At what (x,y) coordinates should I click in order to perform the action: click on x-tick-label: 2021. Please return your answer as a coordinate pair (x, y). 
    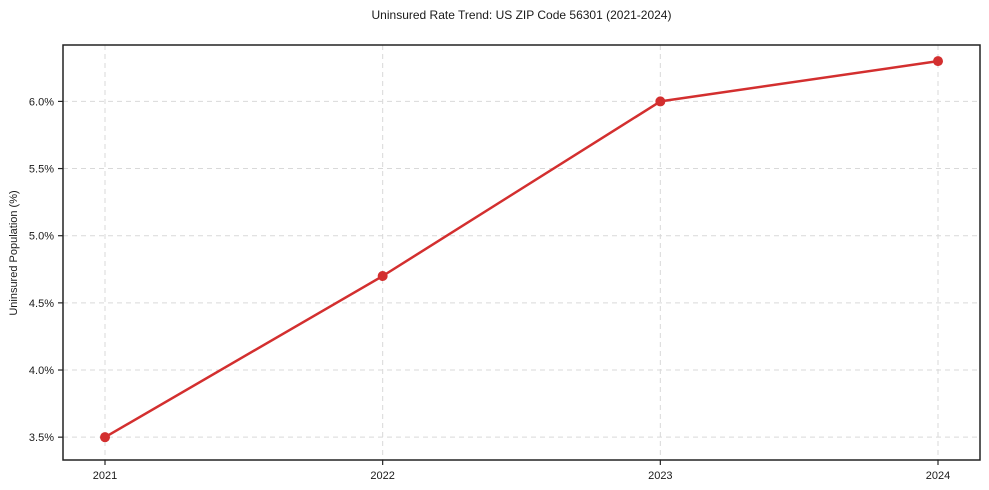
    Looking at the image, I should click on (105, 476).